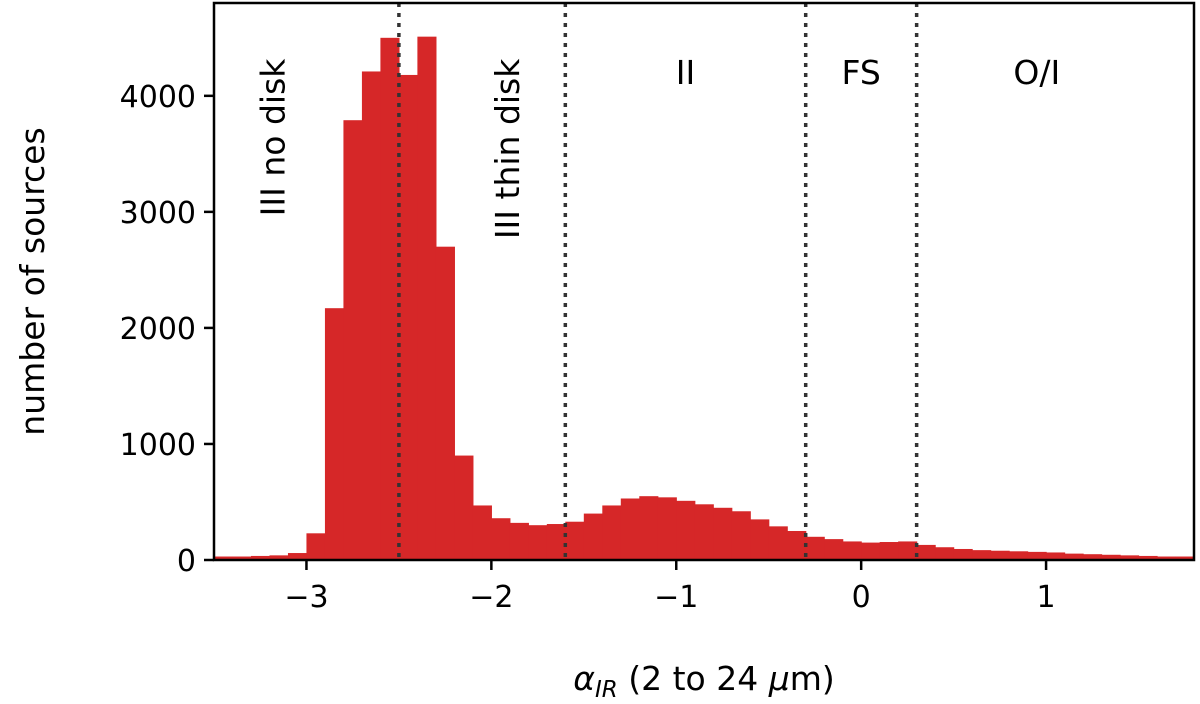 The height and width of the screenshot is (704, 1200). I want to click on y-tick-label: 2000, so click(158, 329).